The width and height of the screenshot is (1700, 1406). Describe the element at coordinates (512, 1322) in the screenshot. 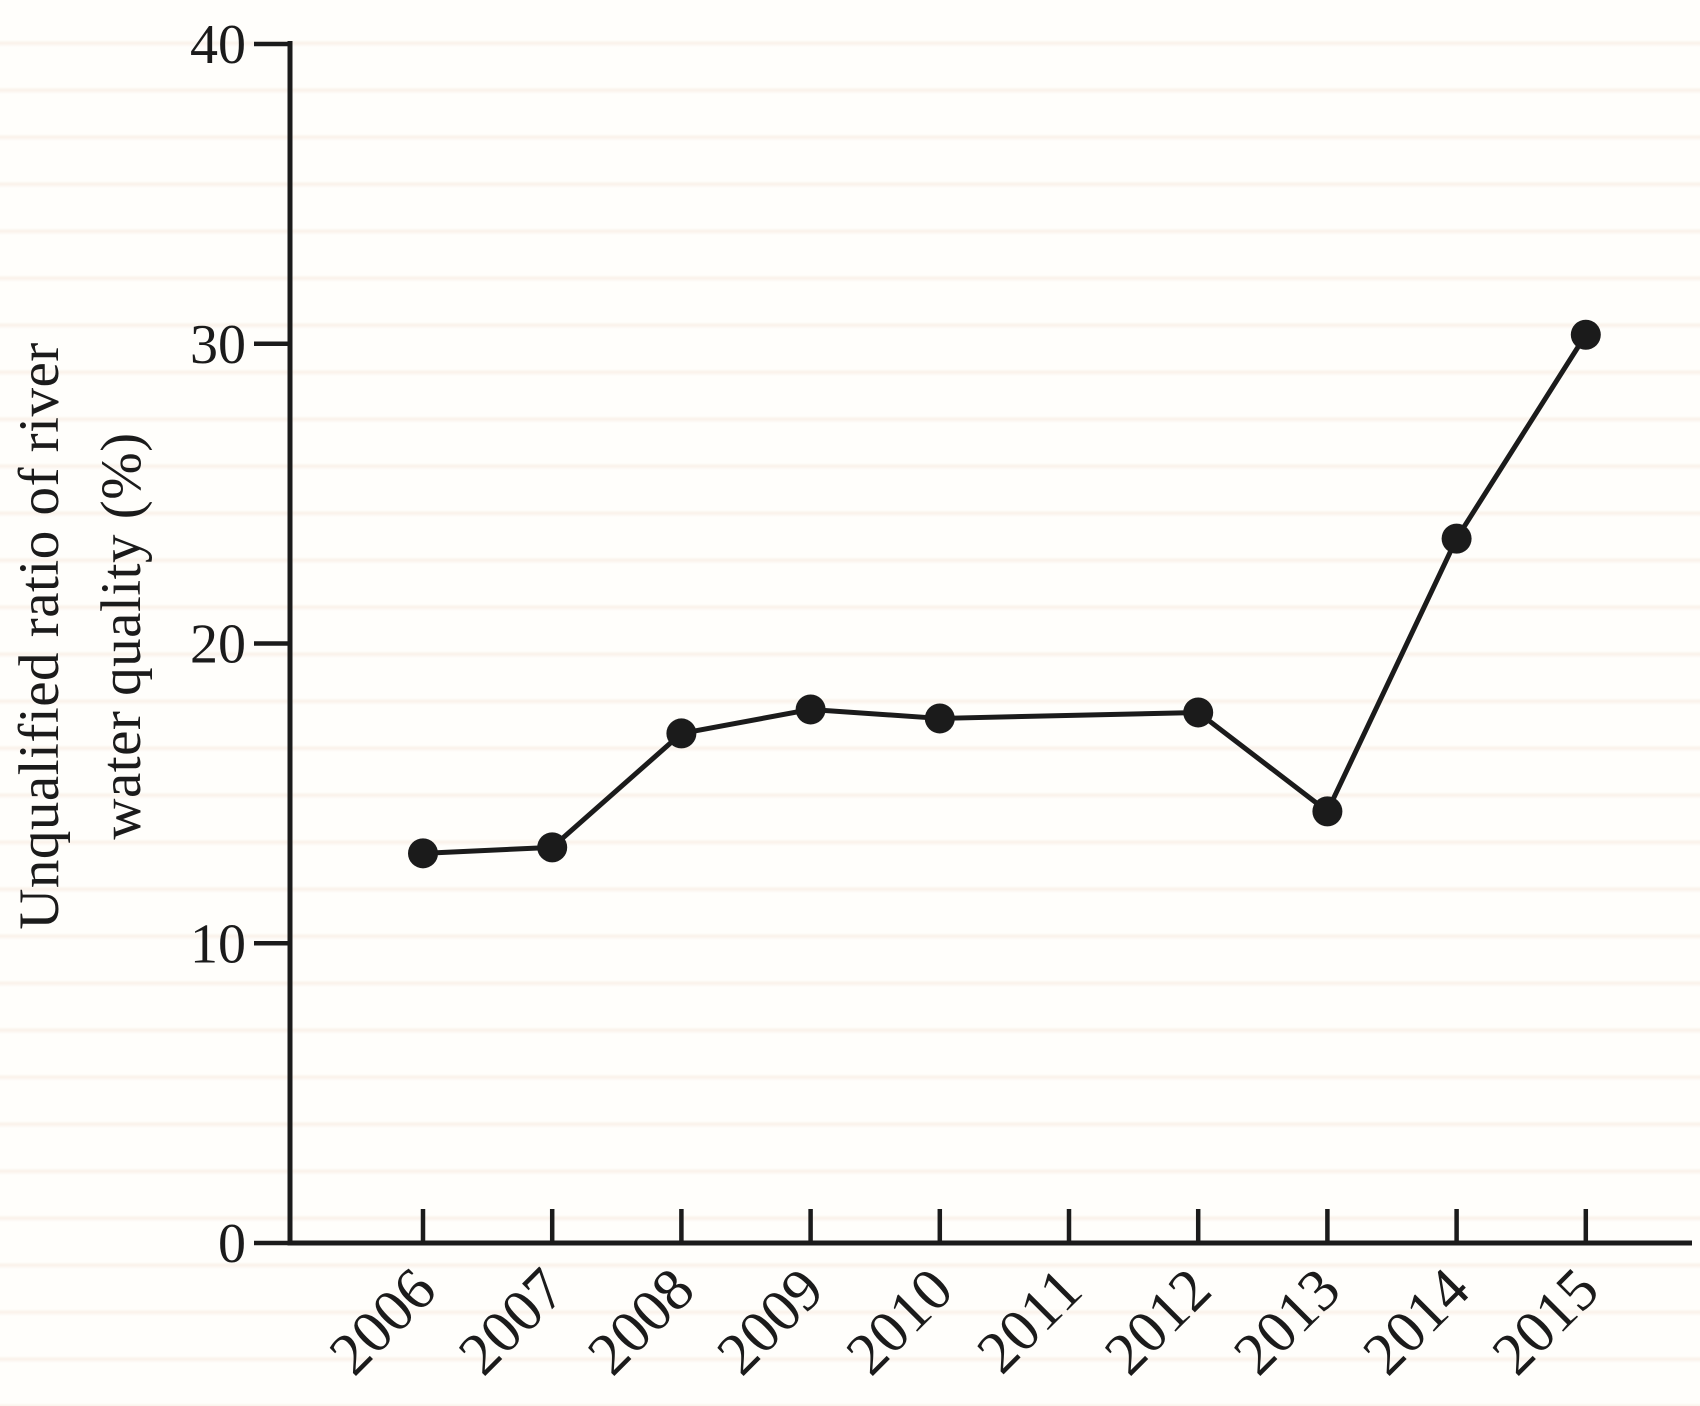

I see `x-tick-label: 2007` at that location.